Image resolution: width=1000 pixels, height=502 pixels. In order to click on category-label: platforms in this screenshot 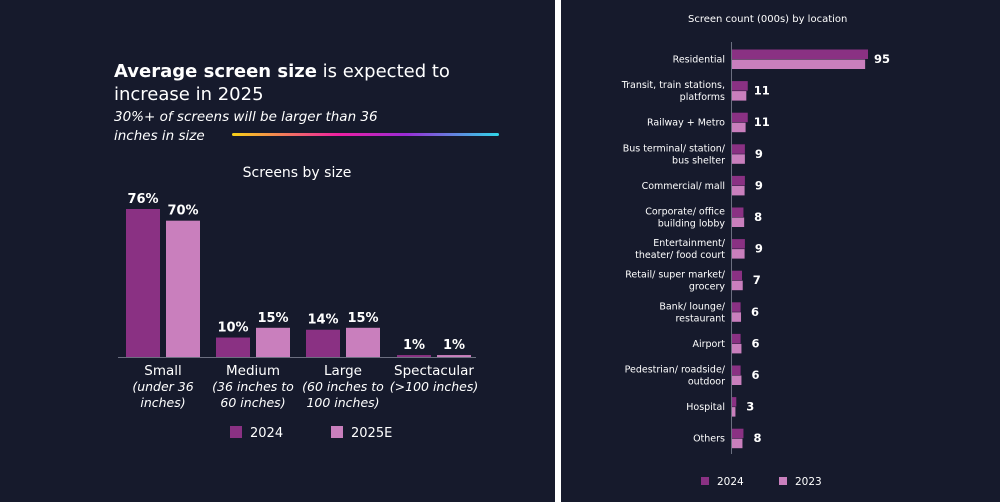, I will do `click(702, 97)`.